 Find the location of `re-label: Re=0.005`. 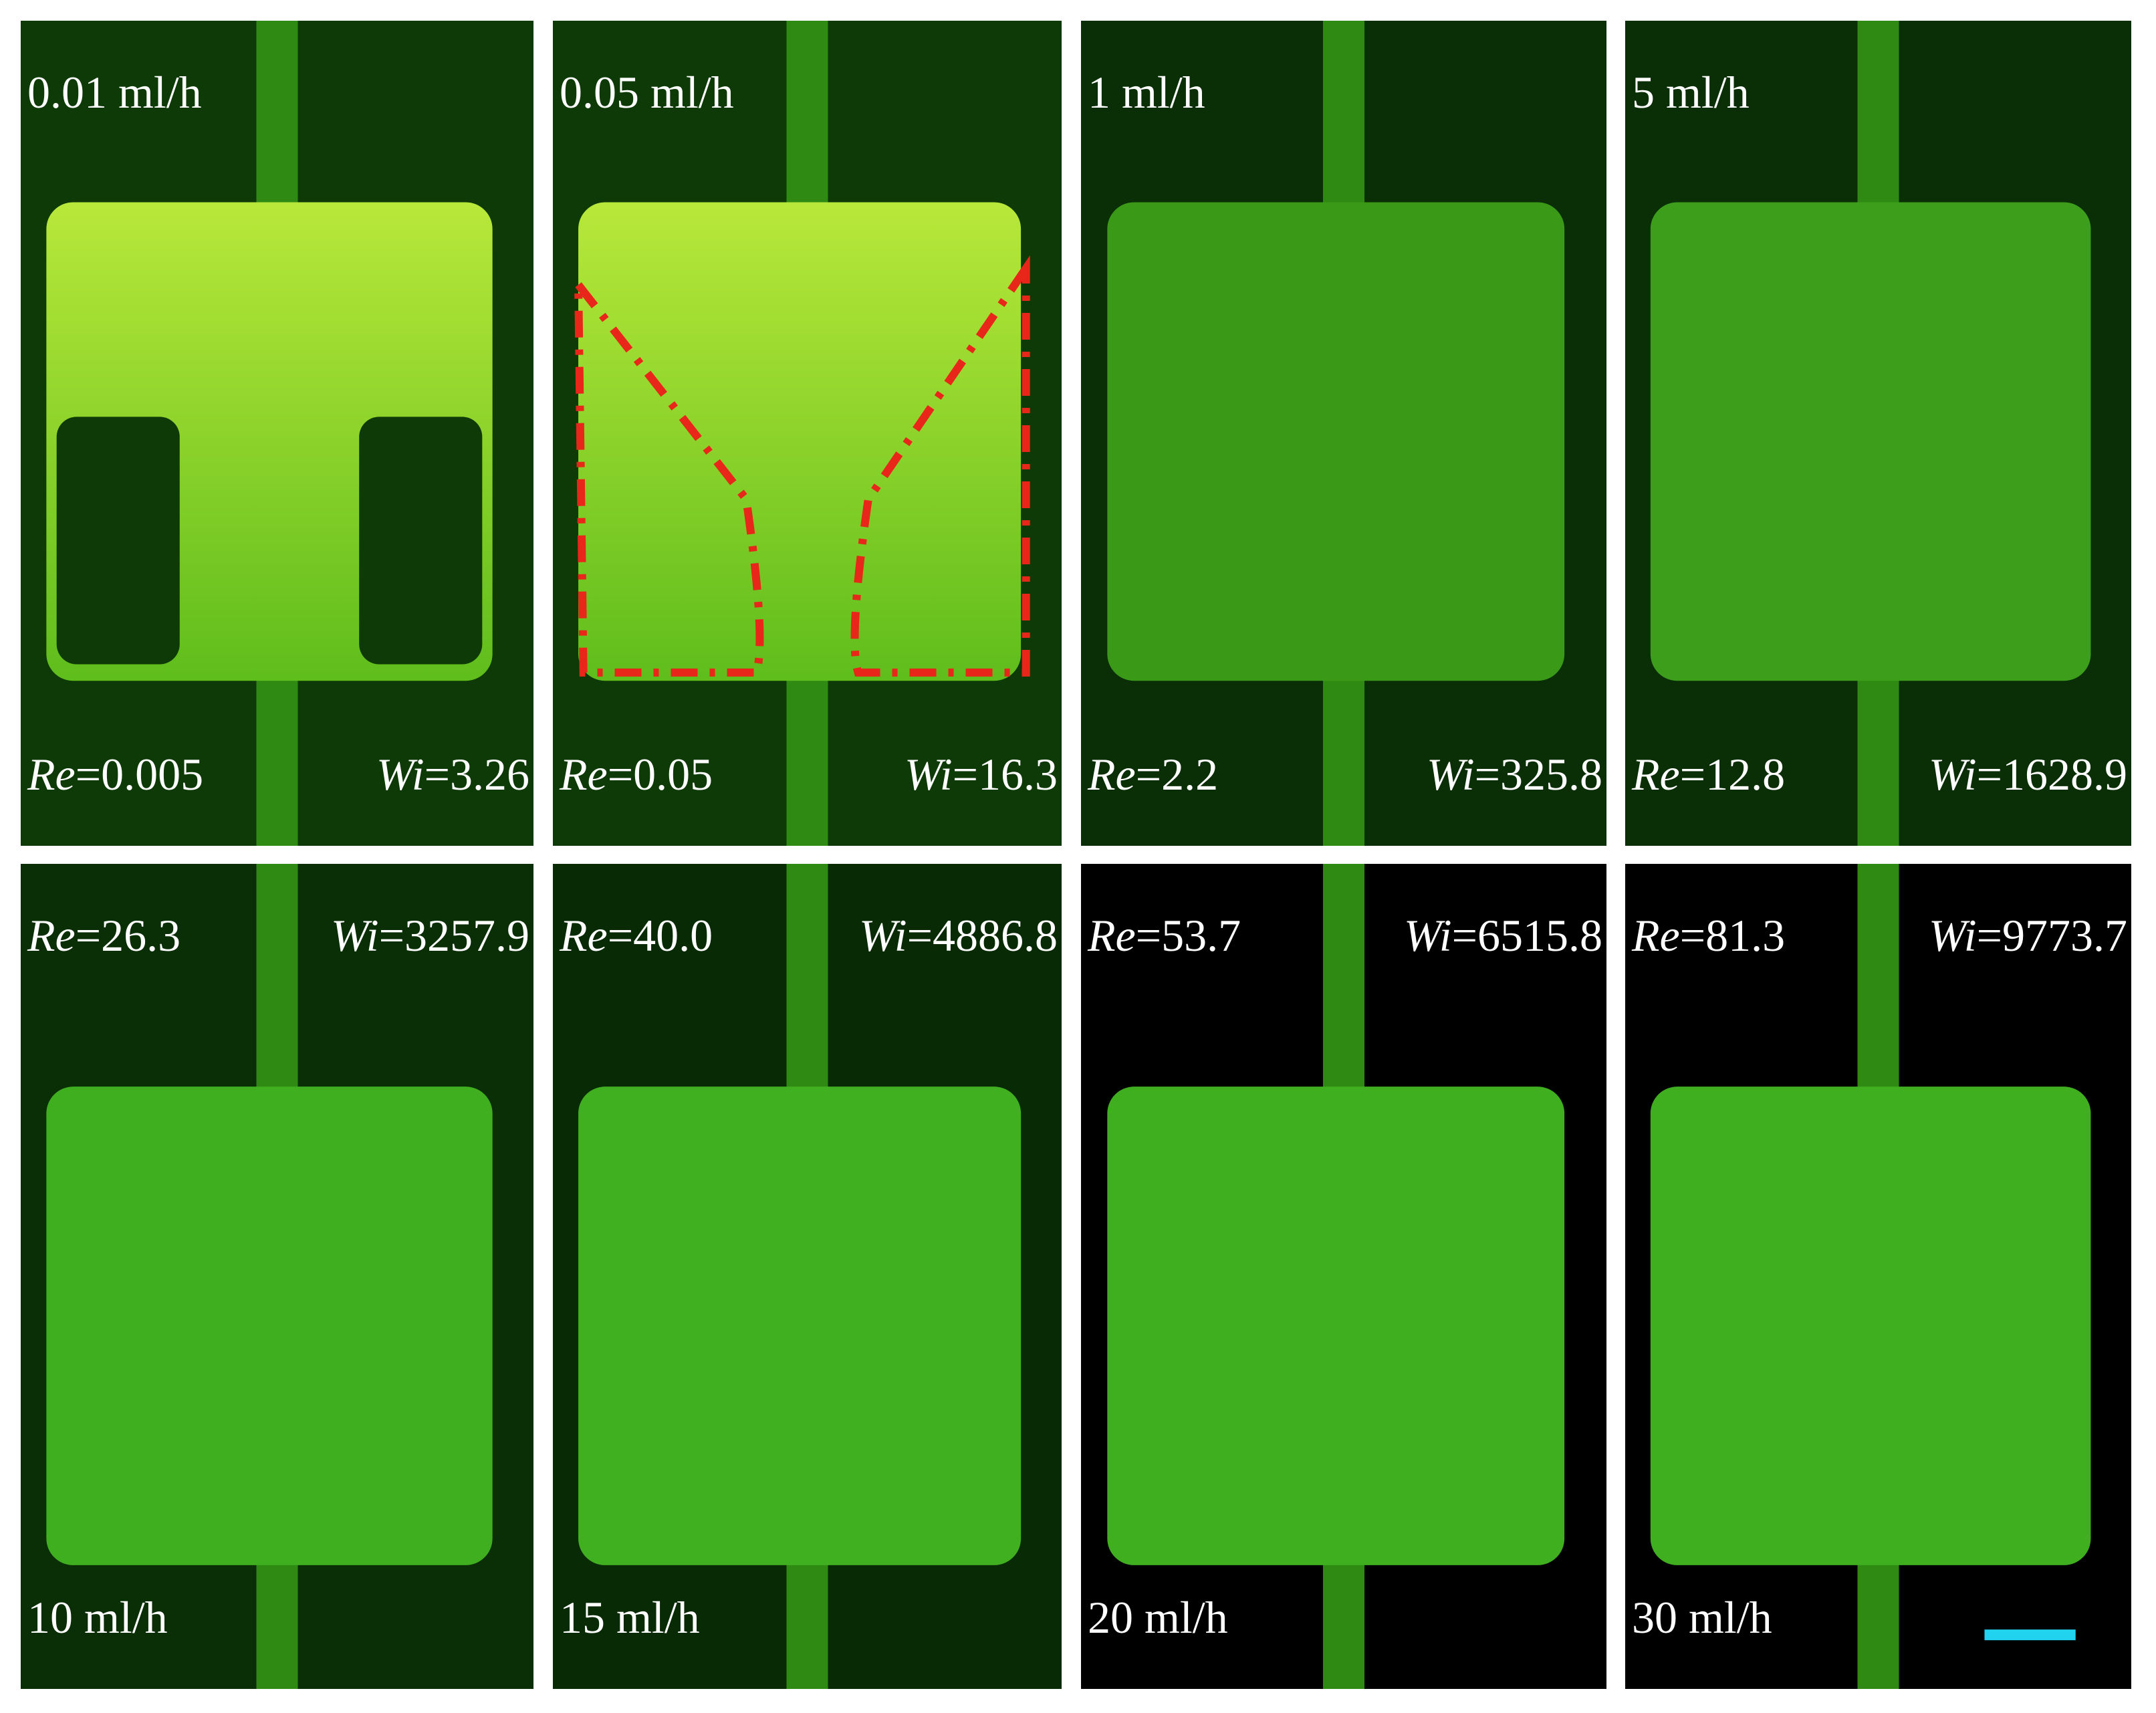

re-label: Re=0.005 is located at coordinates (115, 774).